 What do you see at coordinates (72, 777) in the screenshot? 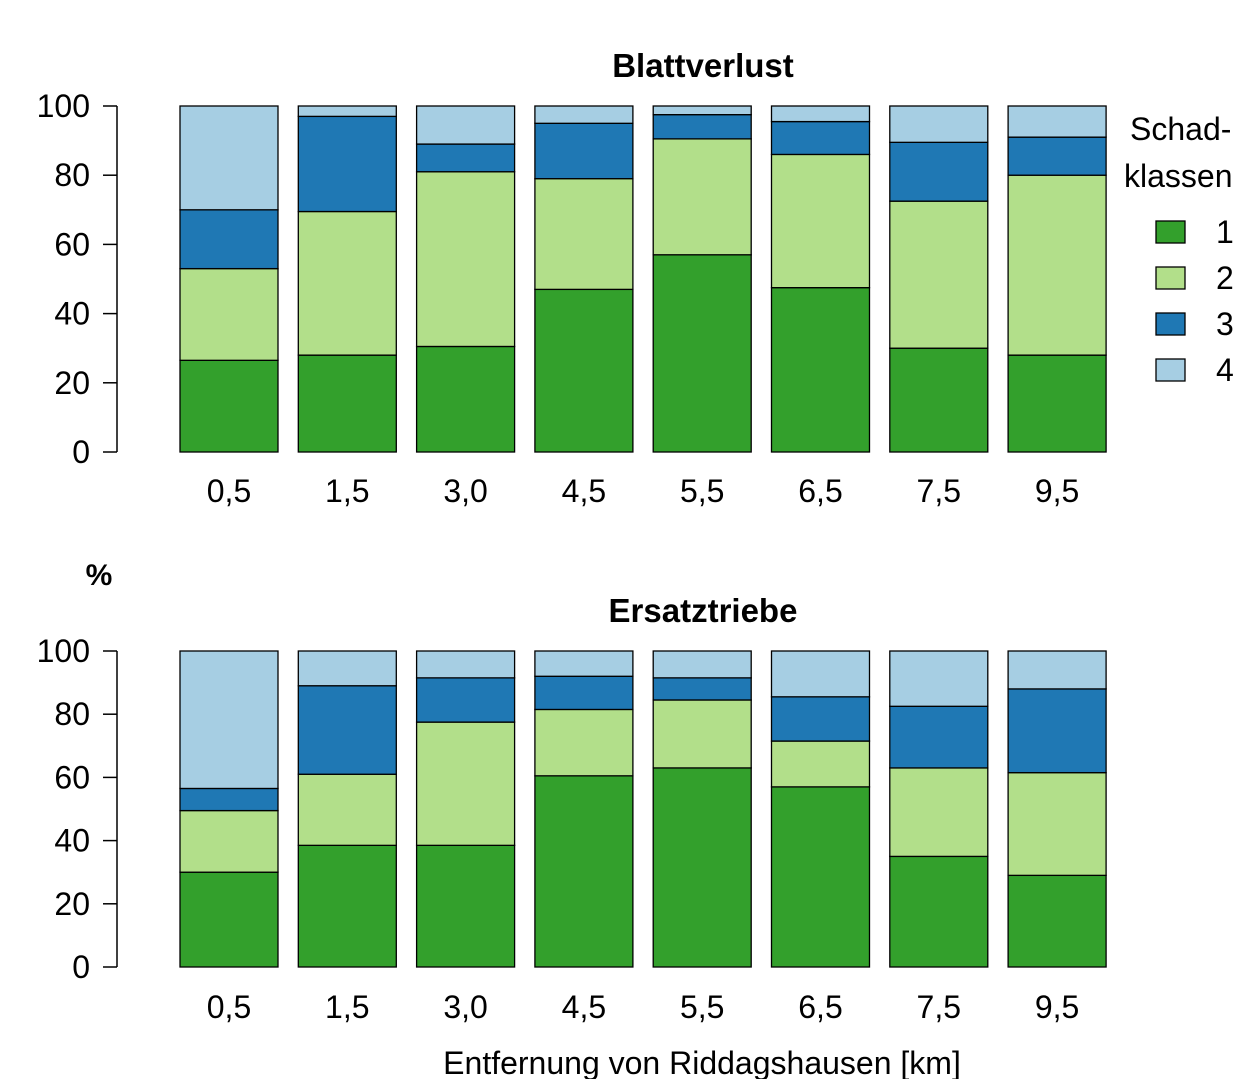
I see `y-tick-label: 60` at bounding box center [72, 777].